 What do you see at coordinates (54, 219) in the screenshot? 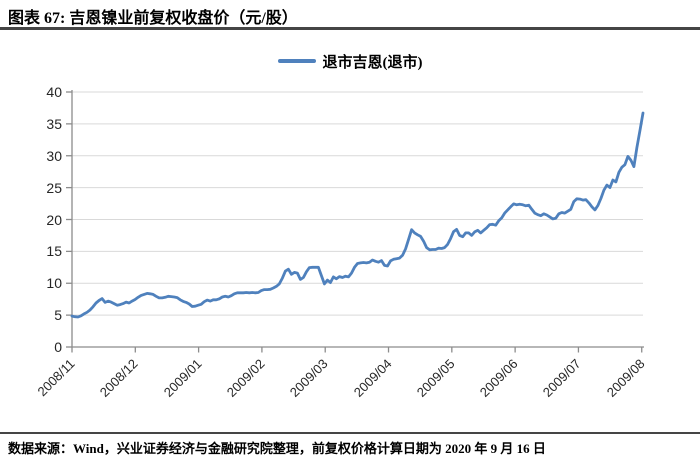
I see `y-axis-tick-label: 20` at bounding box center [54, 219].